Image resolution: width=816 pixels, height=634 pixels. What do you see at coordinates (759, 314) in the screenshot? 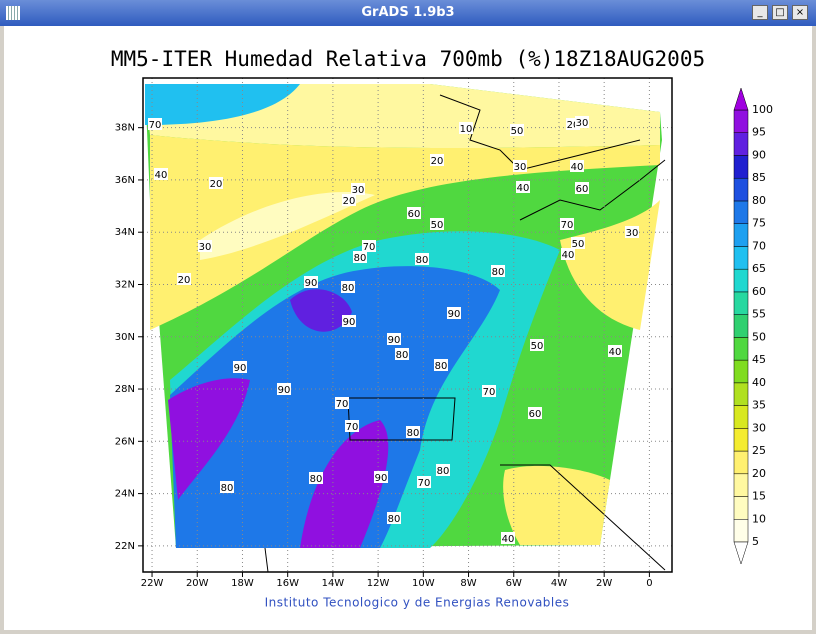
I see `colorbar-label: 55` at bounding box center [759, 314].